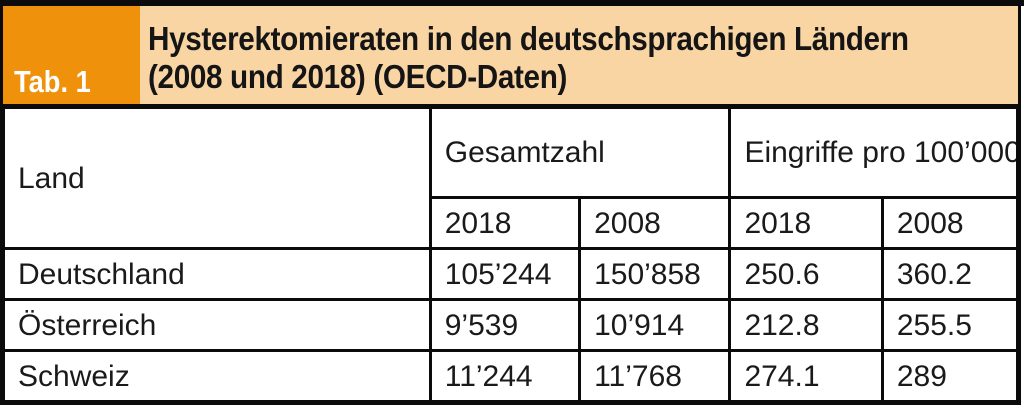  I want to click on year-header-total-2008: 2008, so click(655, 223).